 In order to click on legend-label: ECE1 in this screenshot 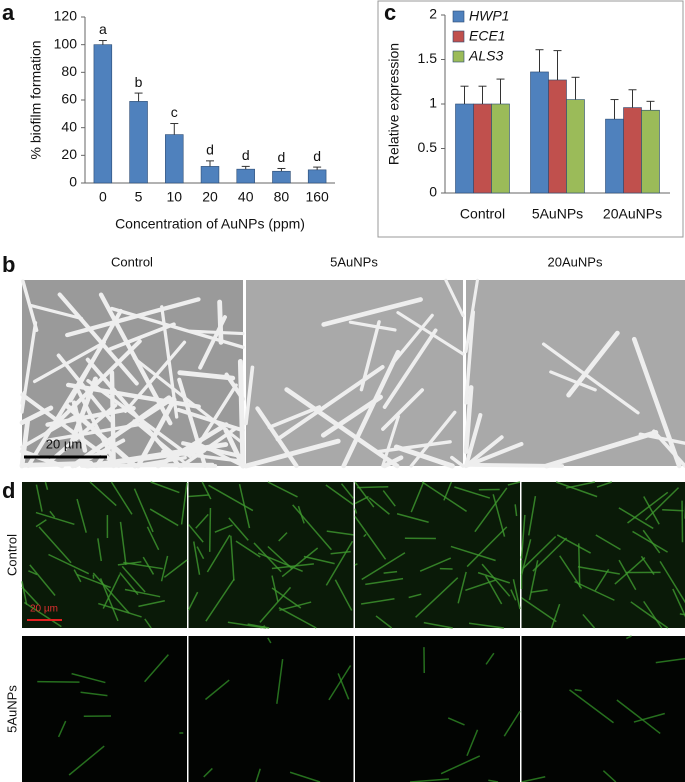, I will do `click(487, 36)`.